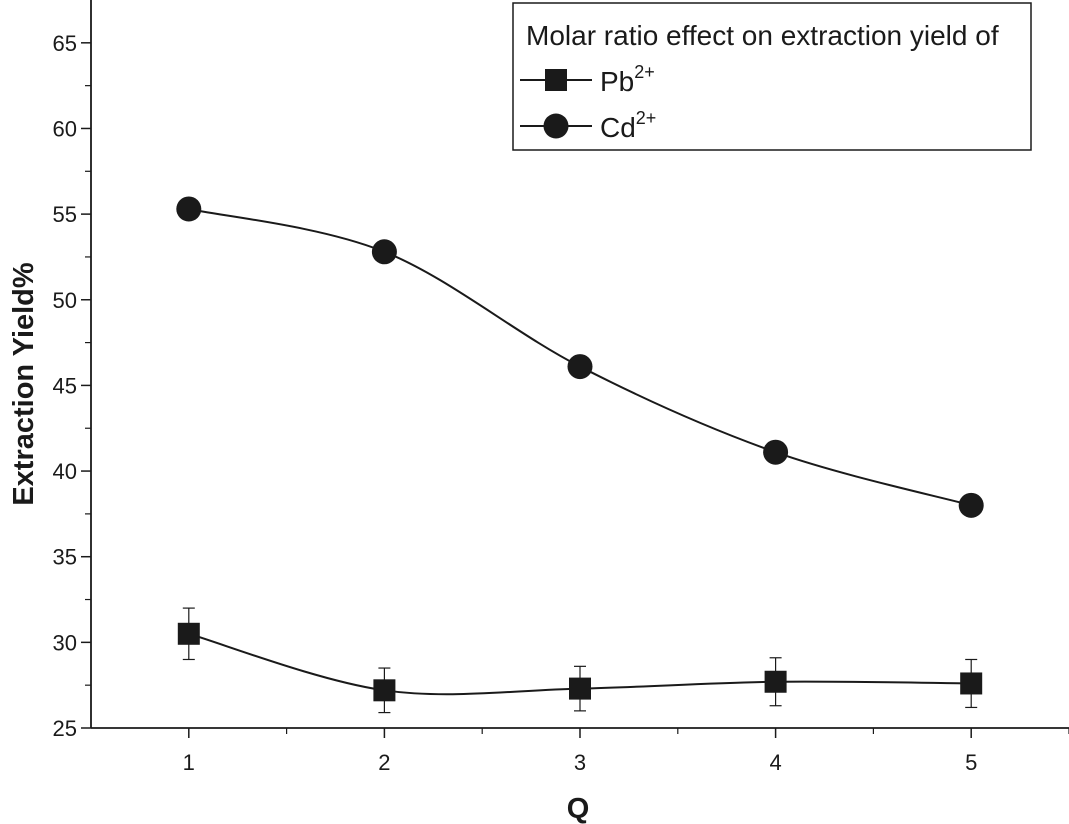 This screenshot has height=824, width=1069. Describe the element at coordinates (65, 557) in the screenshot. I see `y-tick-label: 35` at that location.